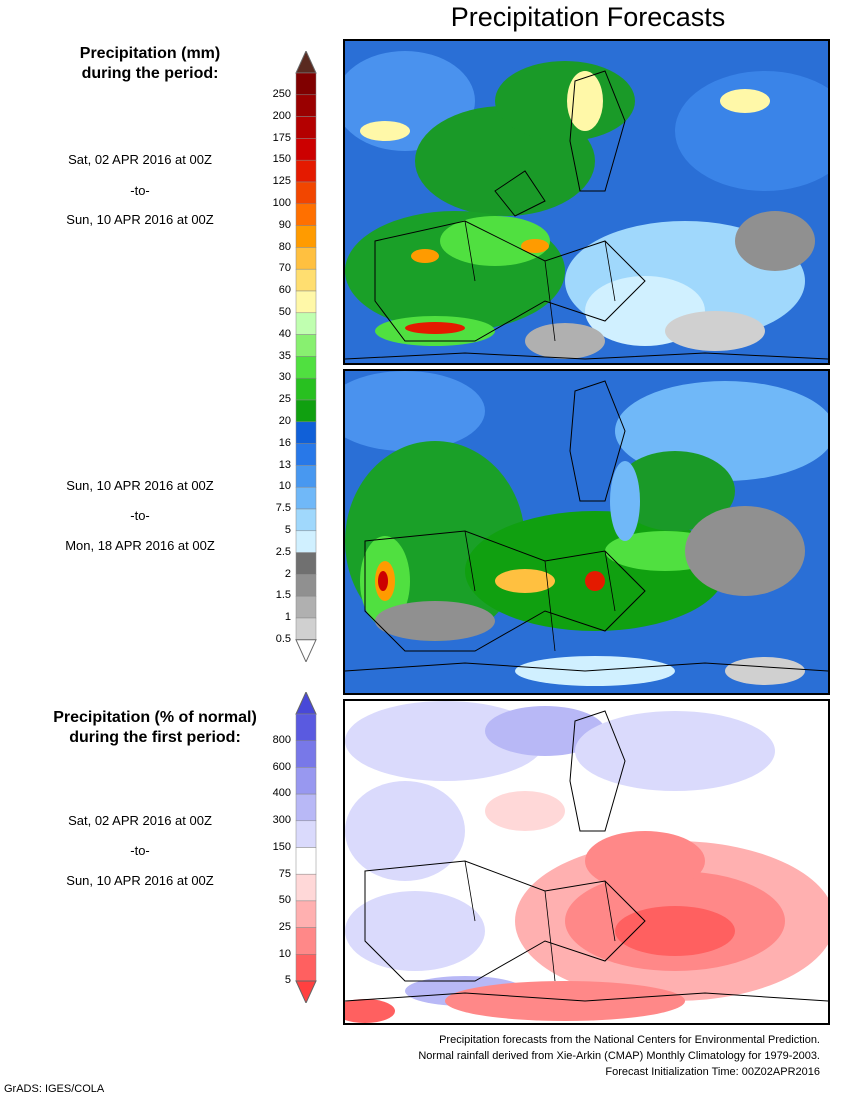 This screenshot has height=1100, width=850. What do you see at coordinates (140, 219) in the screenshot?
I see `period1-end: Sun, 10 APR 2016 at 00Z` at bounding box center [140, 219].